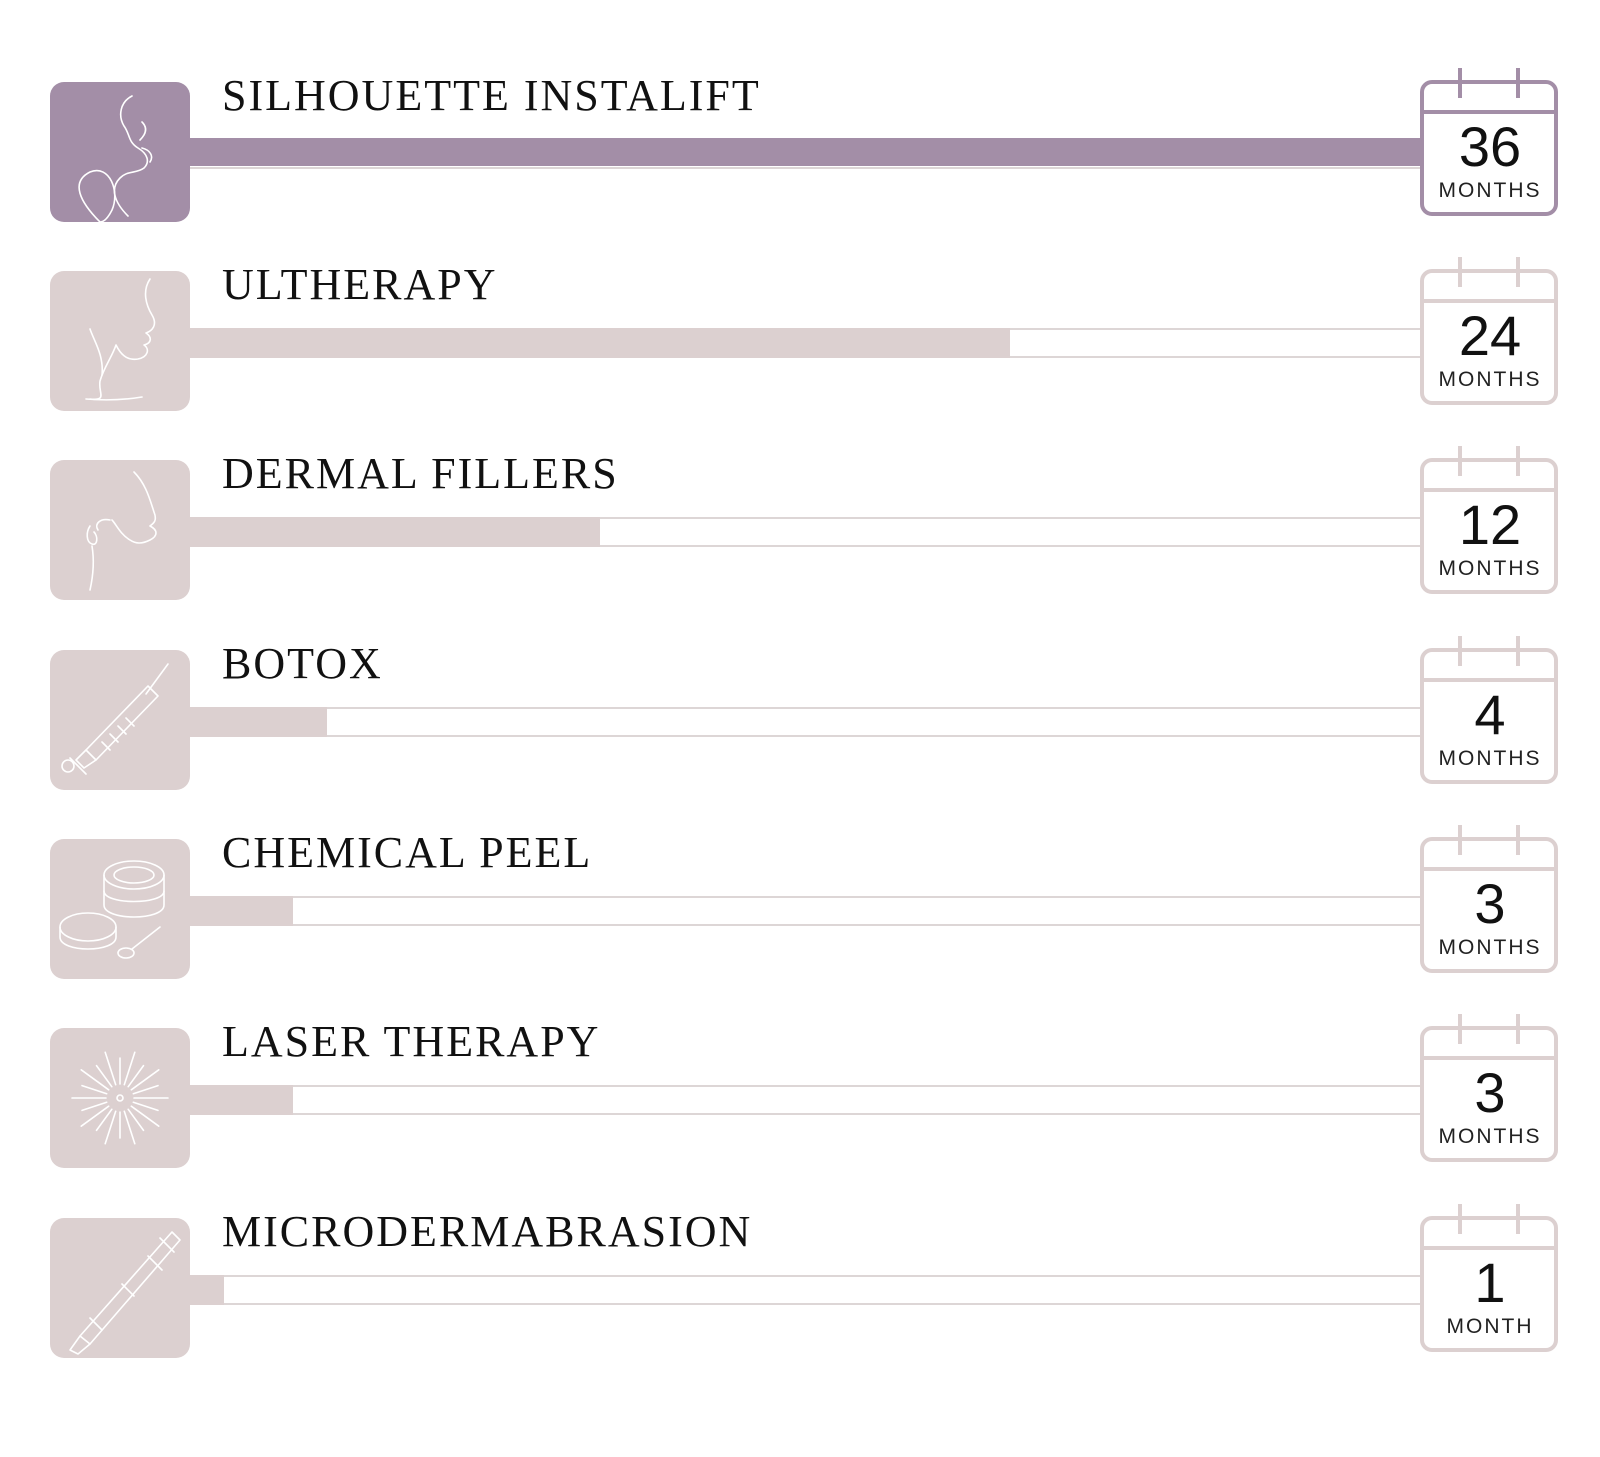 This screenshot has width=1600, height=1457. What do you see at coordinates (115, 719) in the screenshot?
I see `syringe-icon` at bounding box center [115, 719].